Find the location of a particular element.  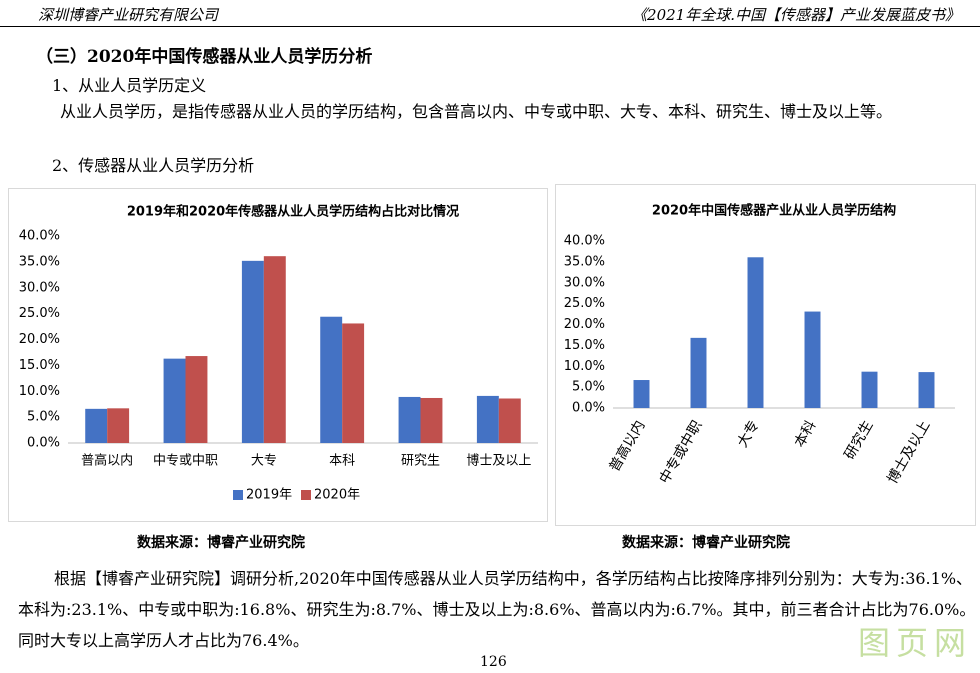

legend-label: 2019年 is located at coordinates (269, 495).